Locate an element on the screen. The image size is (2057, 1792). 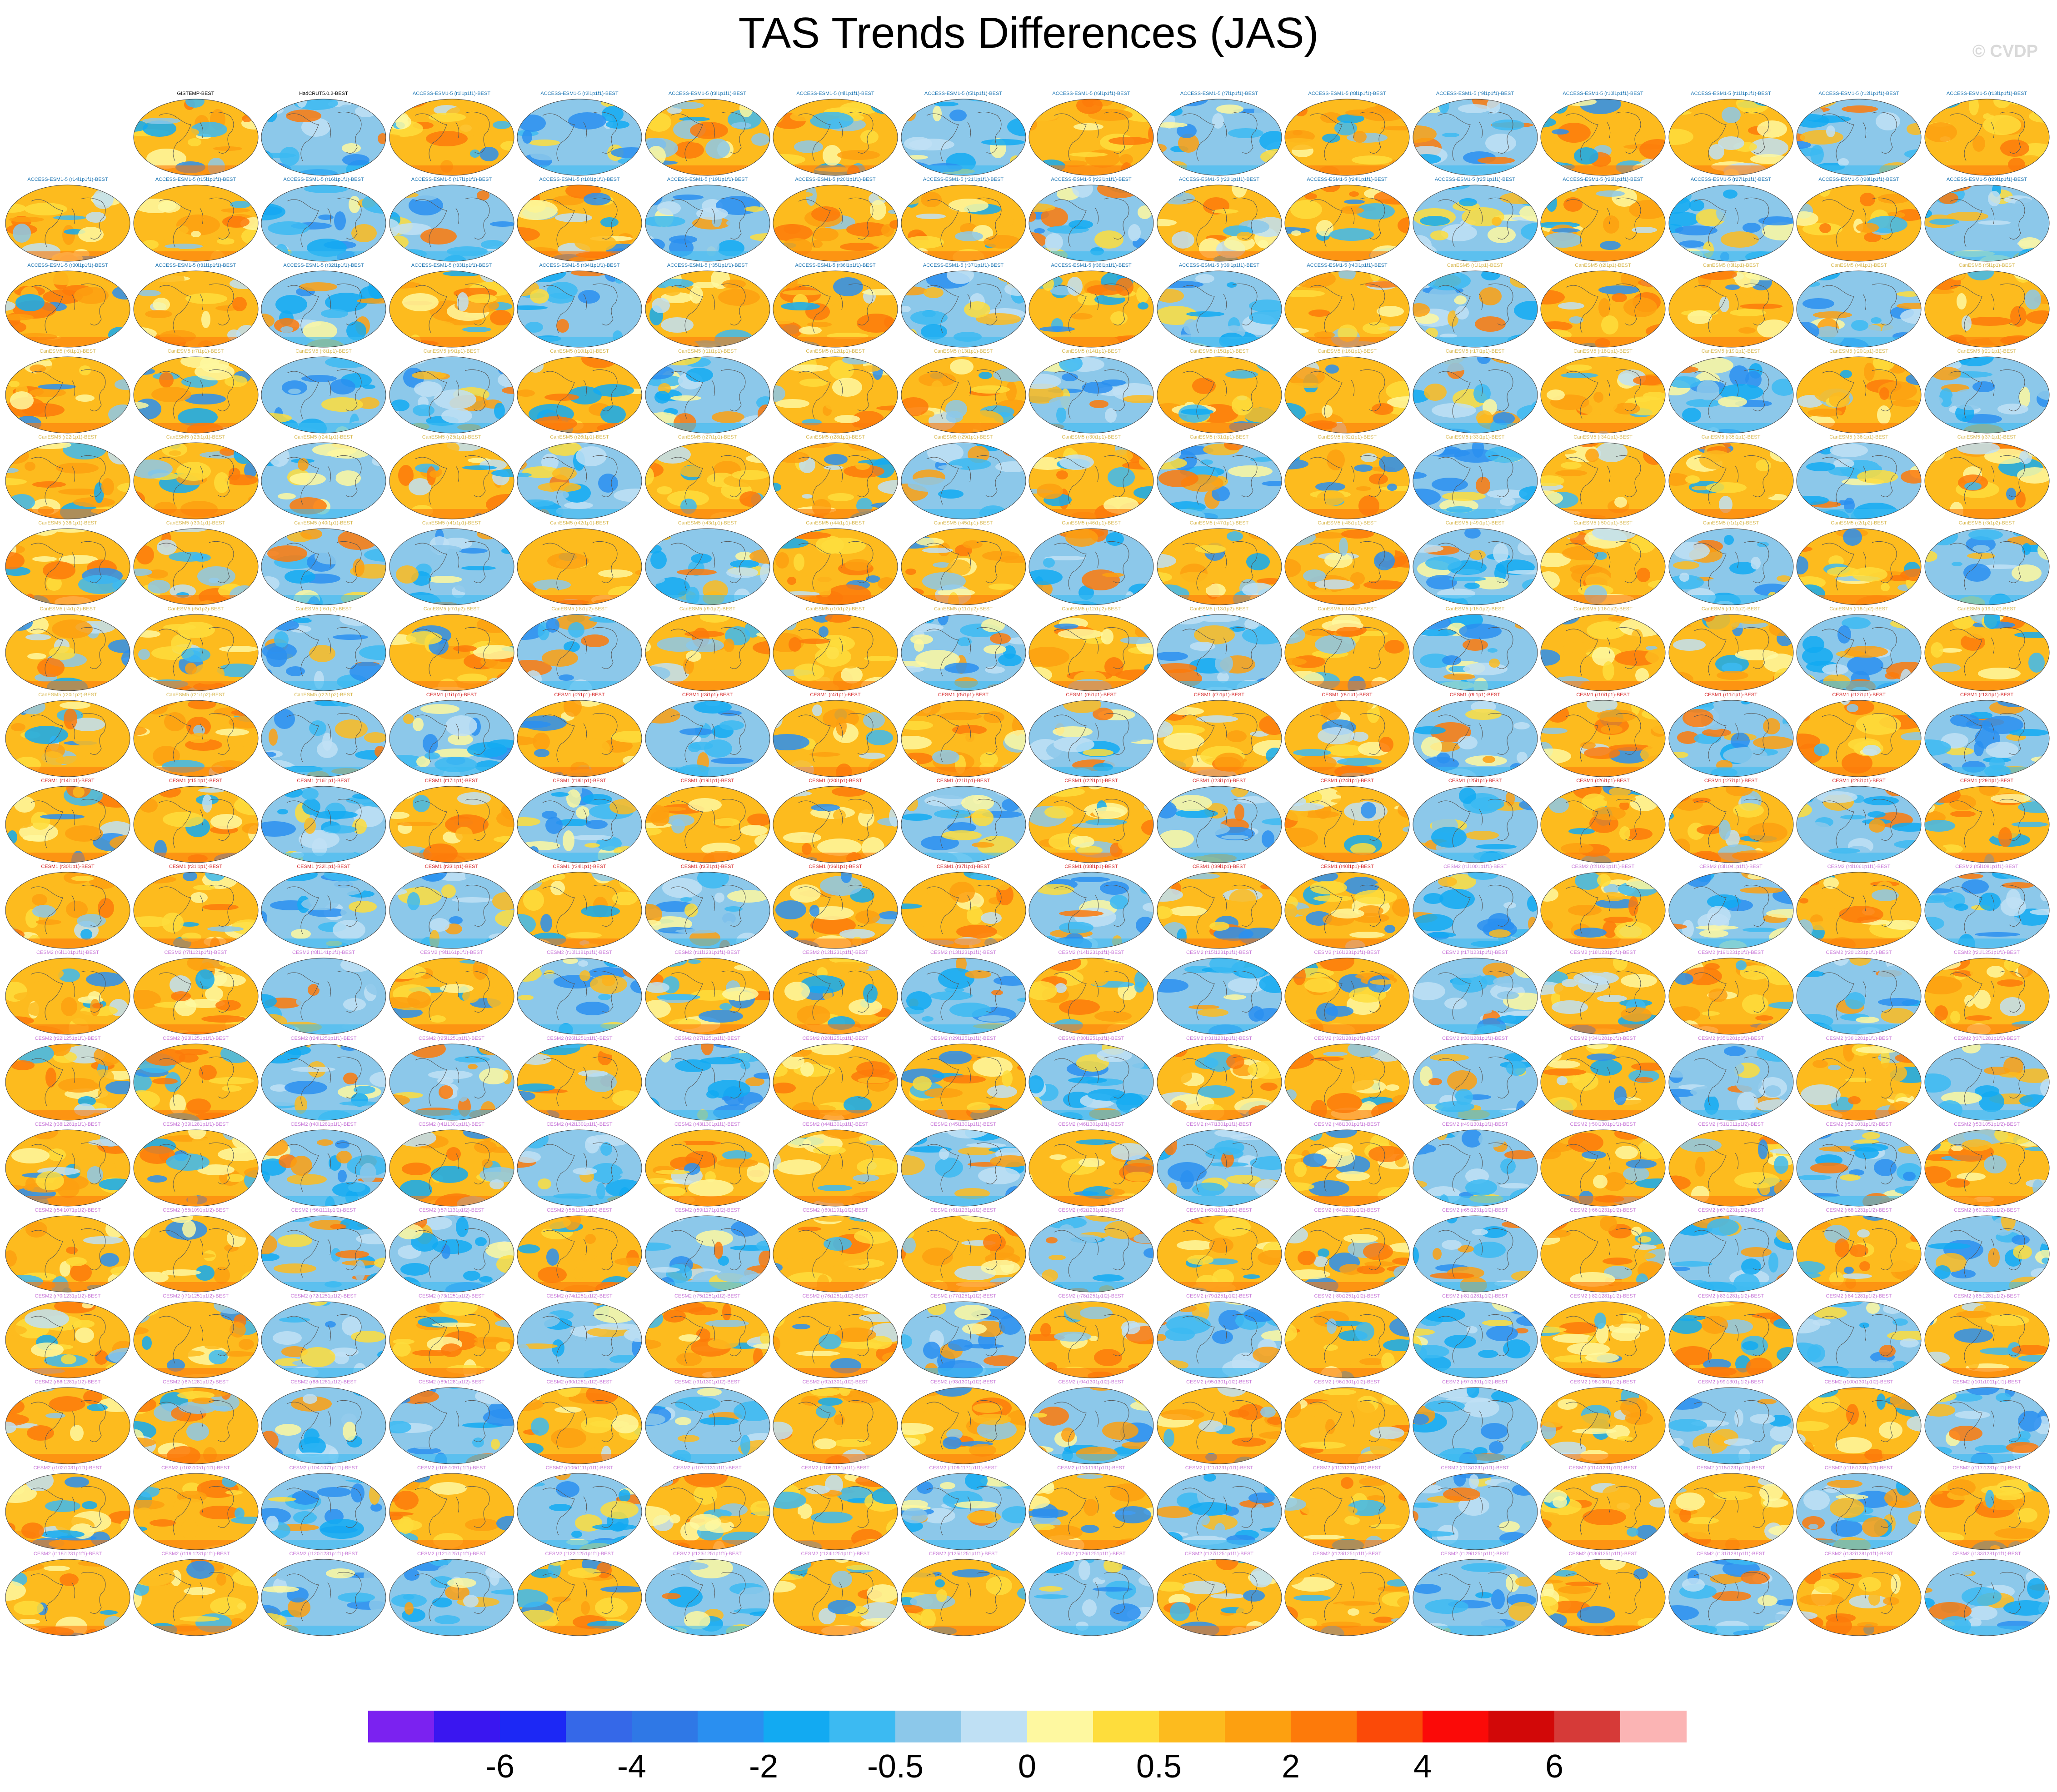
panel-label: ACCESS-ESM1-5 (r2i1p1f1)-BEST is located at coordinates (579, 94).